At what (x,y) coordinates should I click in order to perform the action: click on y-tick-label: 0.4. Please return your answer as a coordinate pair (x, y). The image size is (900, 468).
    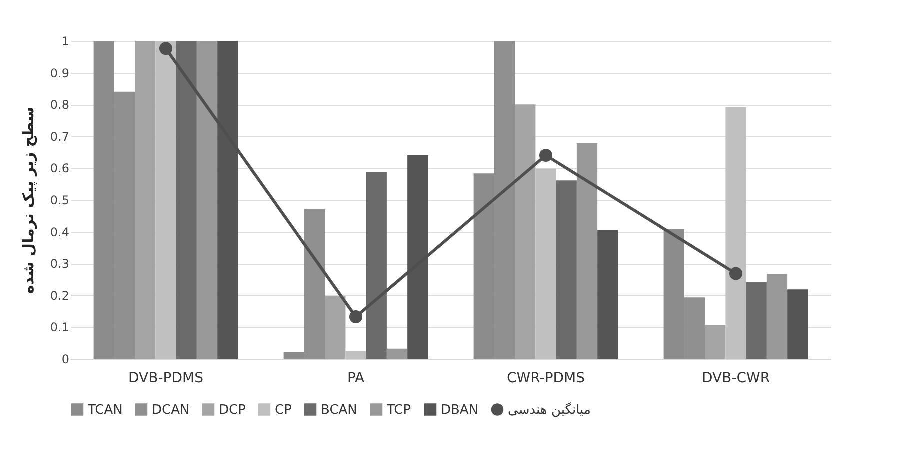
    Looking at the image, I should click on (60, 232).